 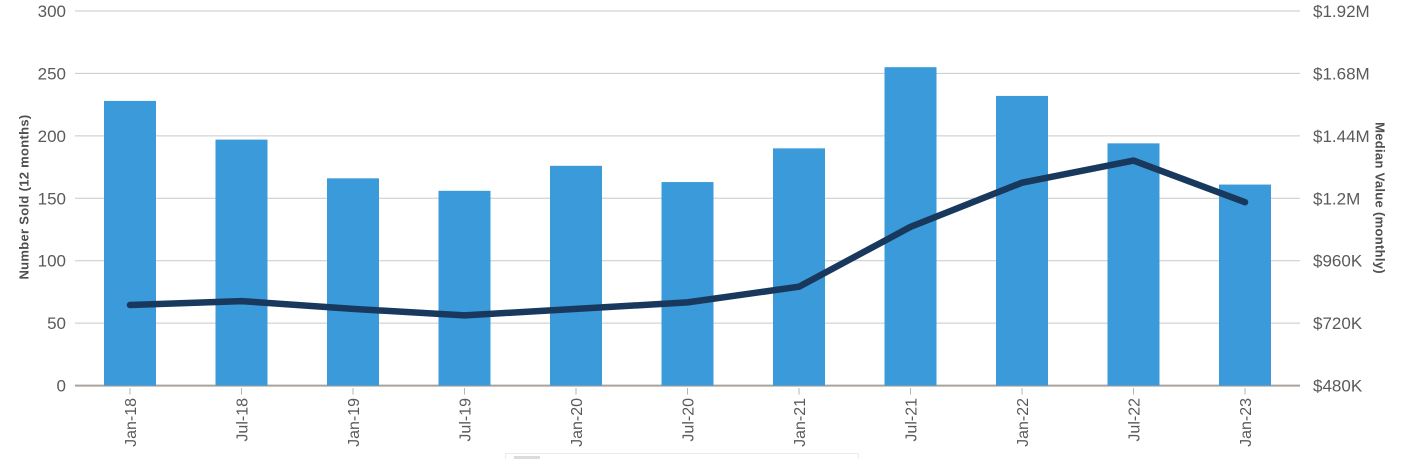 What do you see at coordinates (131, 422) in the screenshot?
I see `x-axis-label-jan-18: Jan-18` at bounding box center [131, 422].